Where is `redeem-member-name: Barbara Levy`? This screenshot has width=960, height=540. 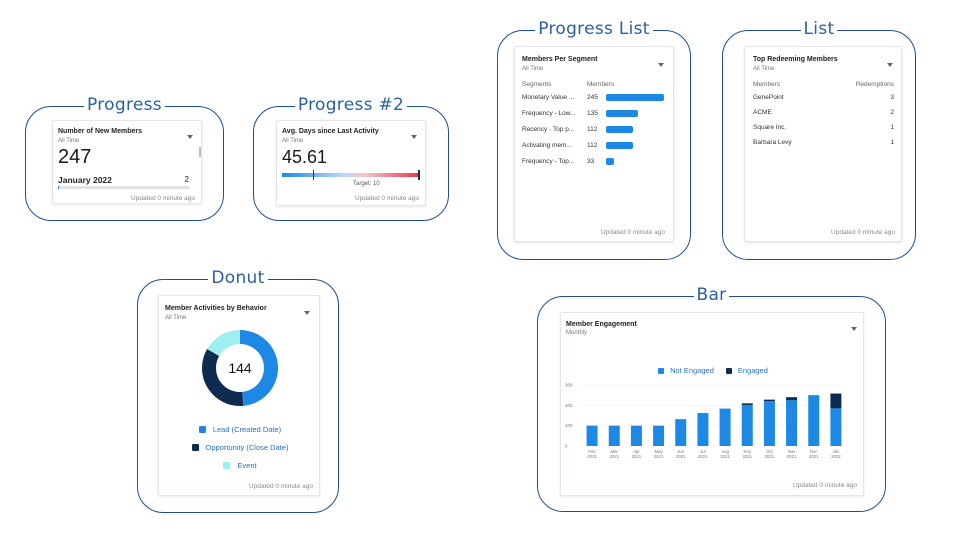 redeem-member-name: Barbara Levy is located at coordinates (772, 142).